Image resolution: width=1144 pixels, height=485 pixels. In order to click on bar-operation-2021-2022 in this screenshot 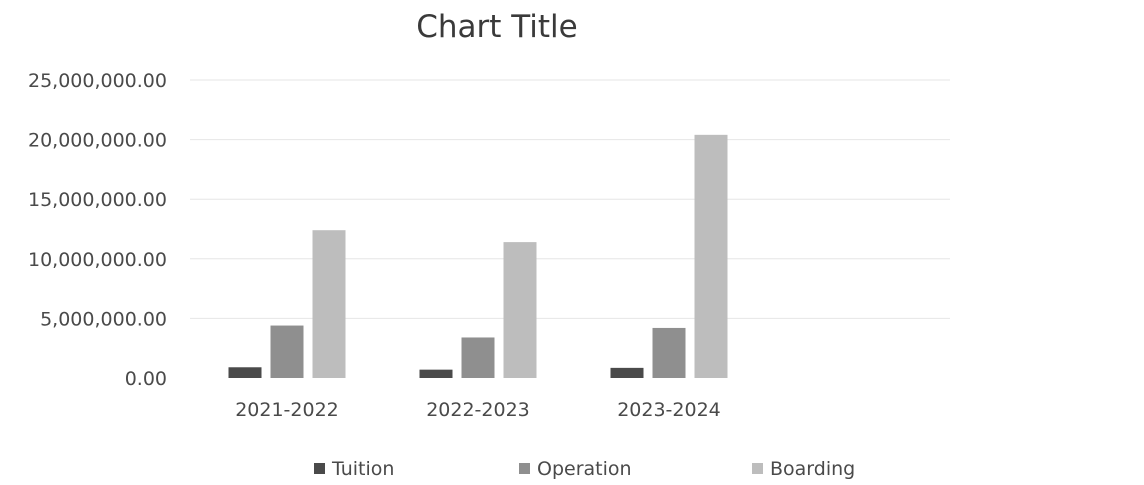, I will do `click(287, 351)`.